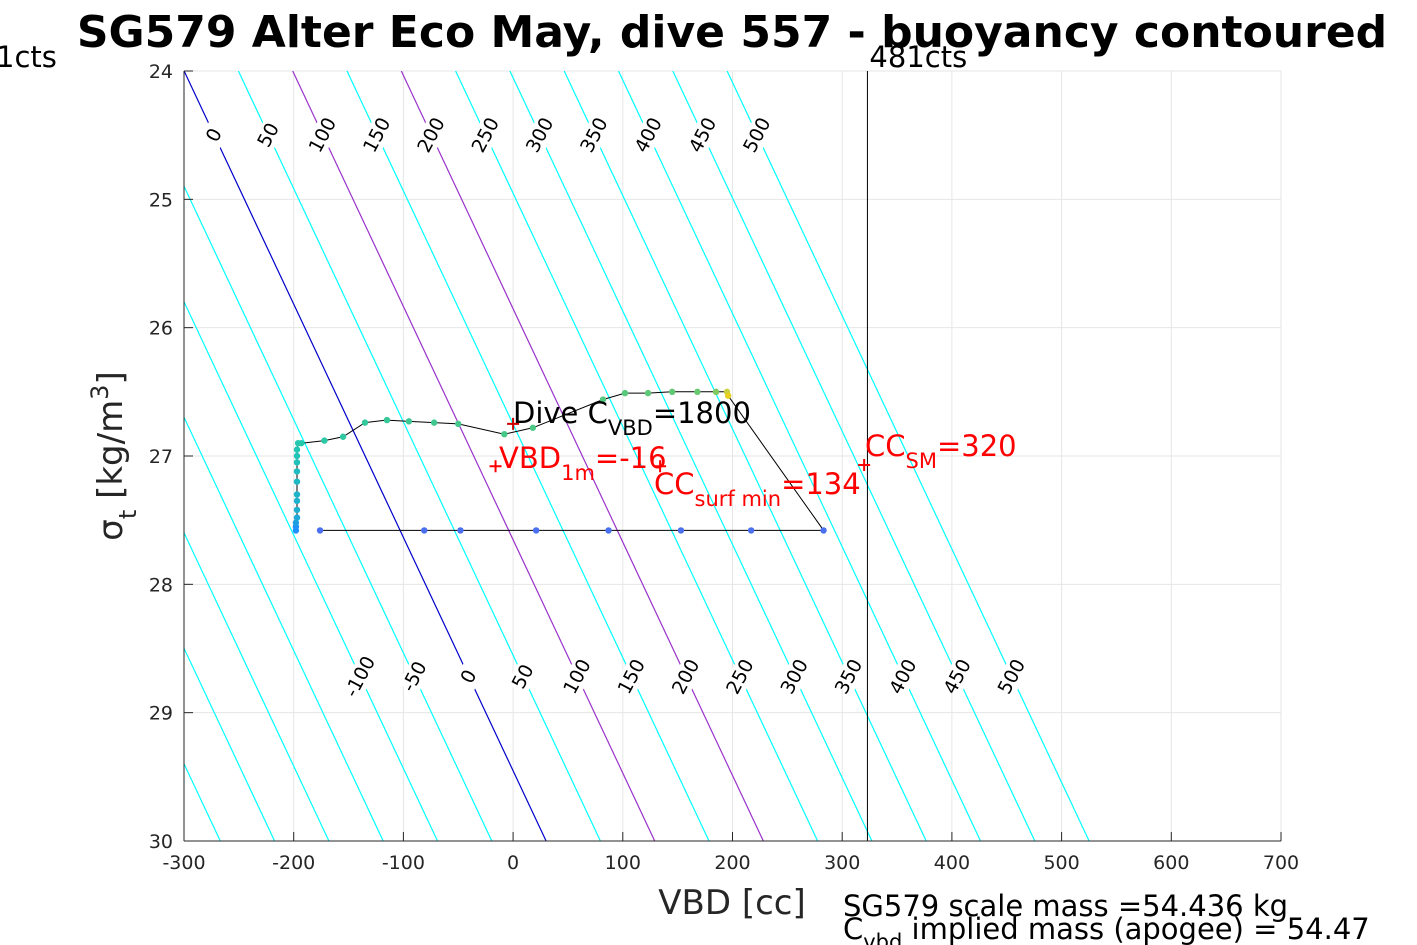 This screenshot has height=945, width=1417. I want to click on x-tick-label: 0, so click(513, 863).